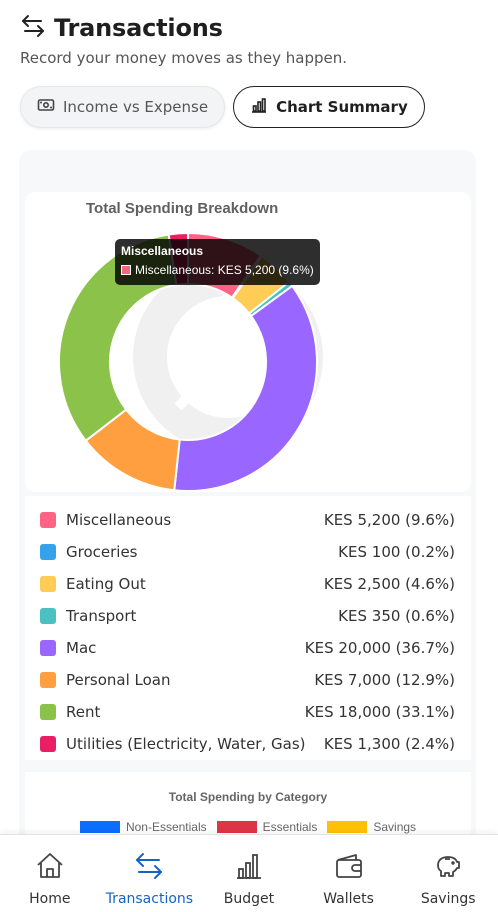 Image resolution: width=498 pixels, height=912 pixels. What do you see at coordinates (101, 616) in the screenshot?
I see `legend-label: Transport` at bounding box center [101, 616].